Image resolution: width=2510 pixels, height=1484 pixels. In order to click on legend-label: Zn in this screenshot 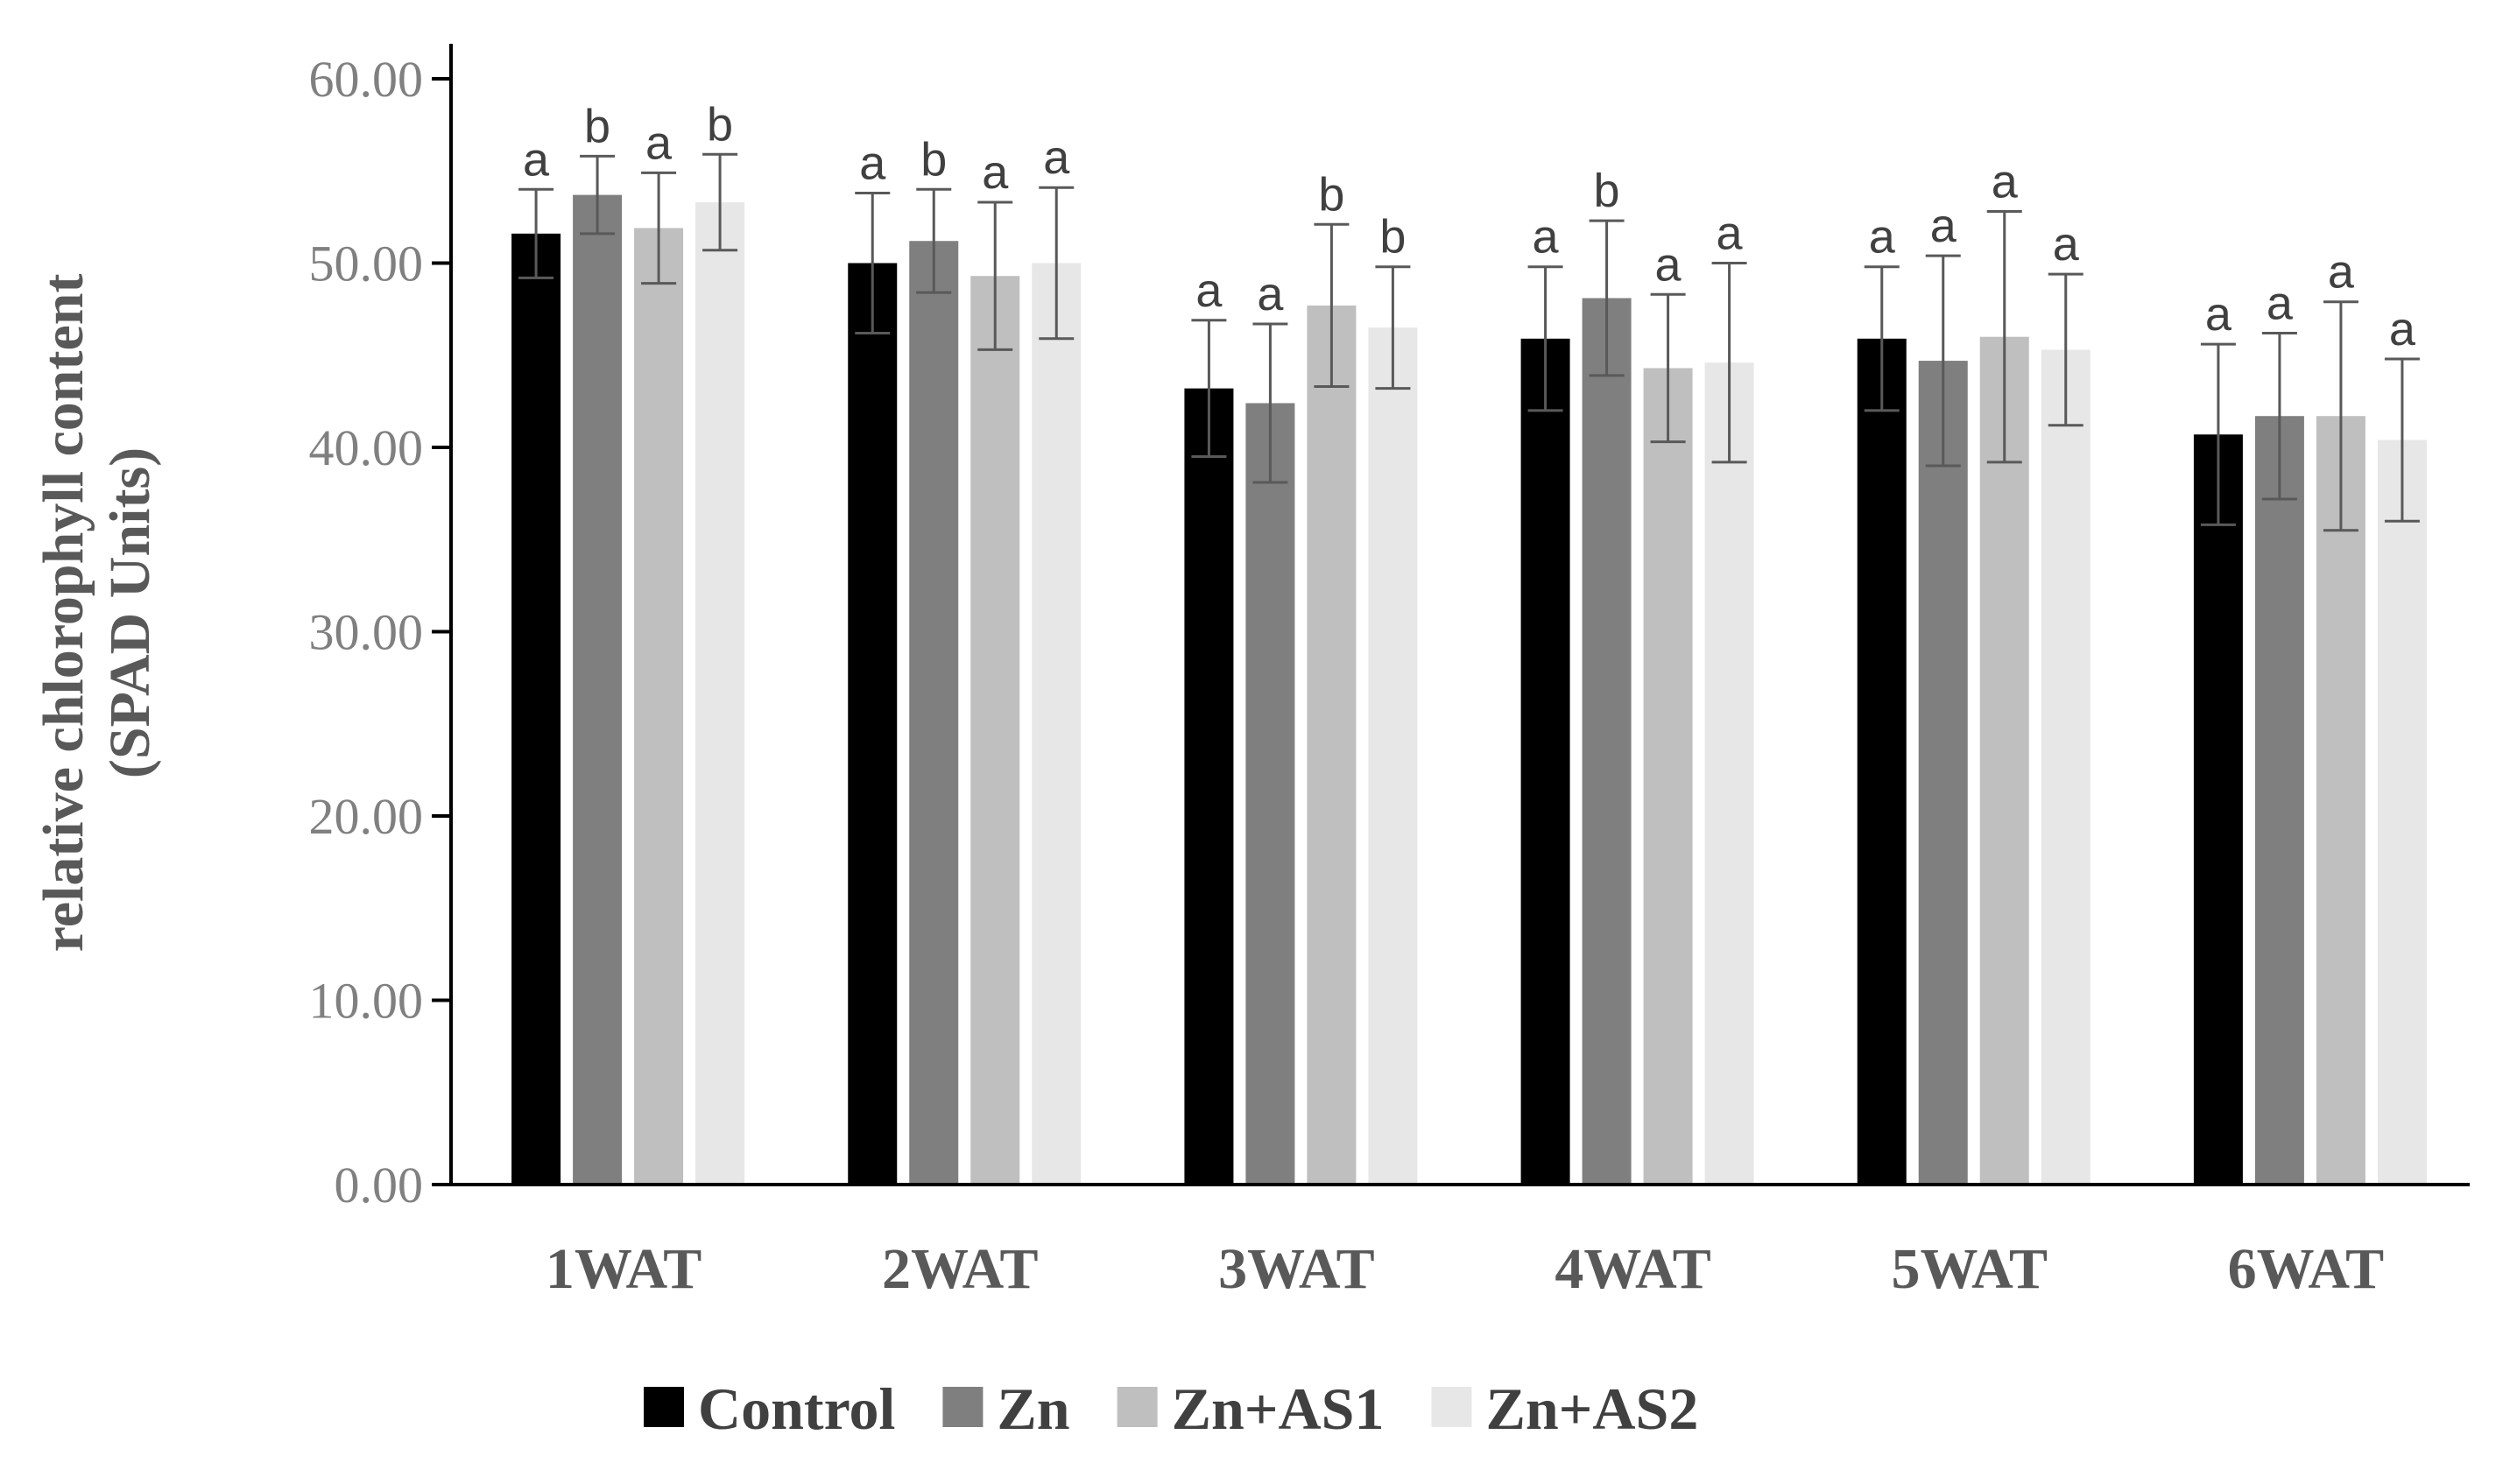, I will do `click(1033, 1408)`.